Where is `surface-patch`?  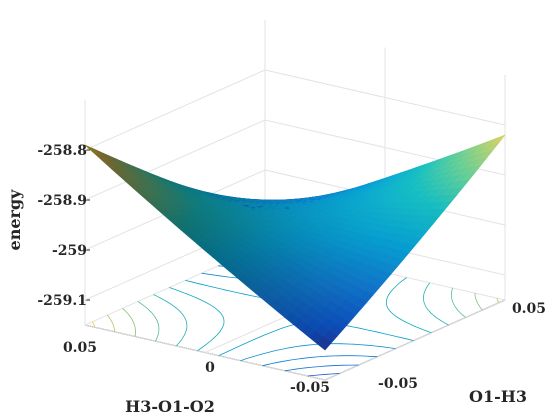 surface-patch is located at coordinates (92, 149).